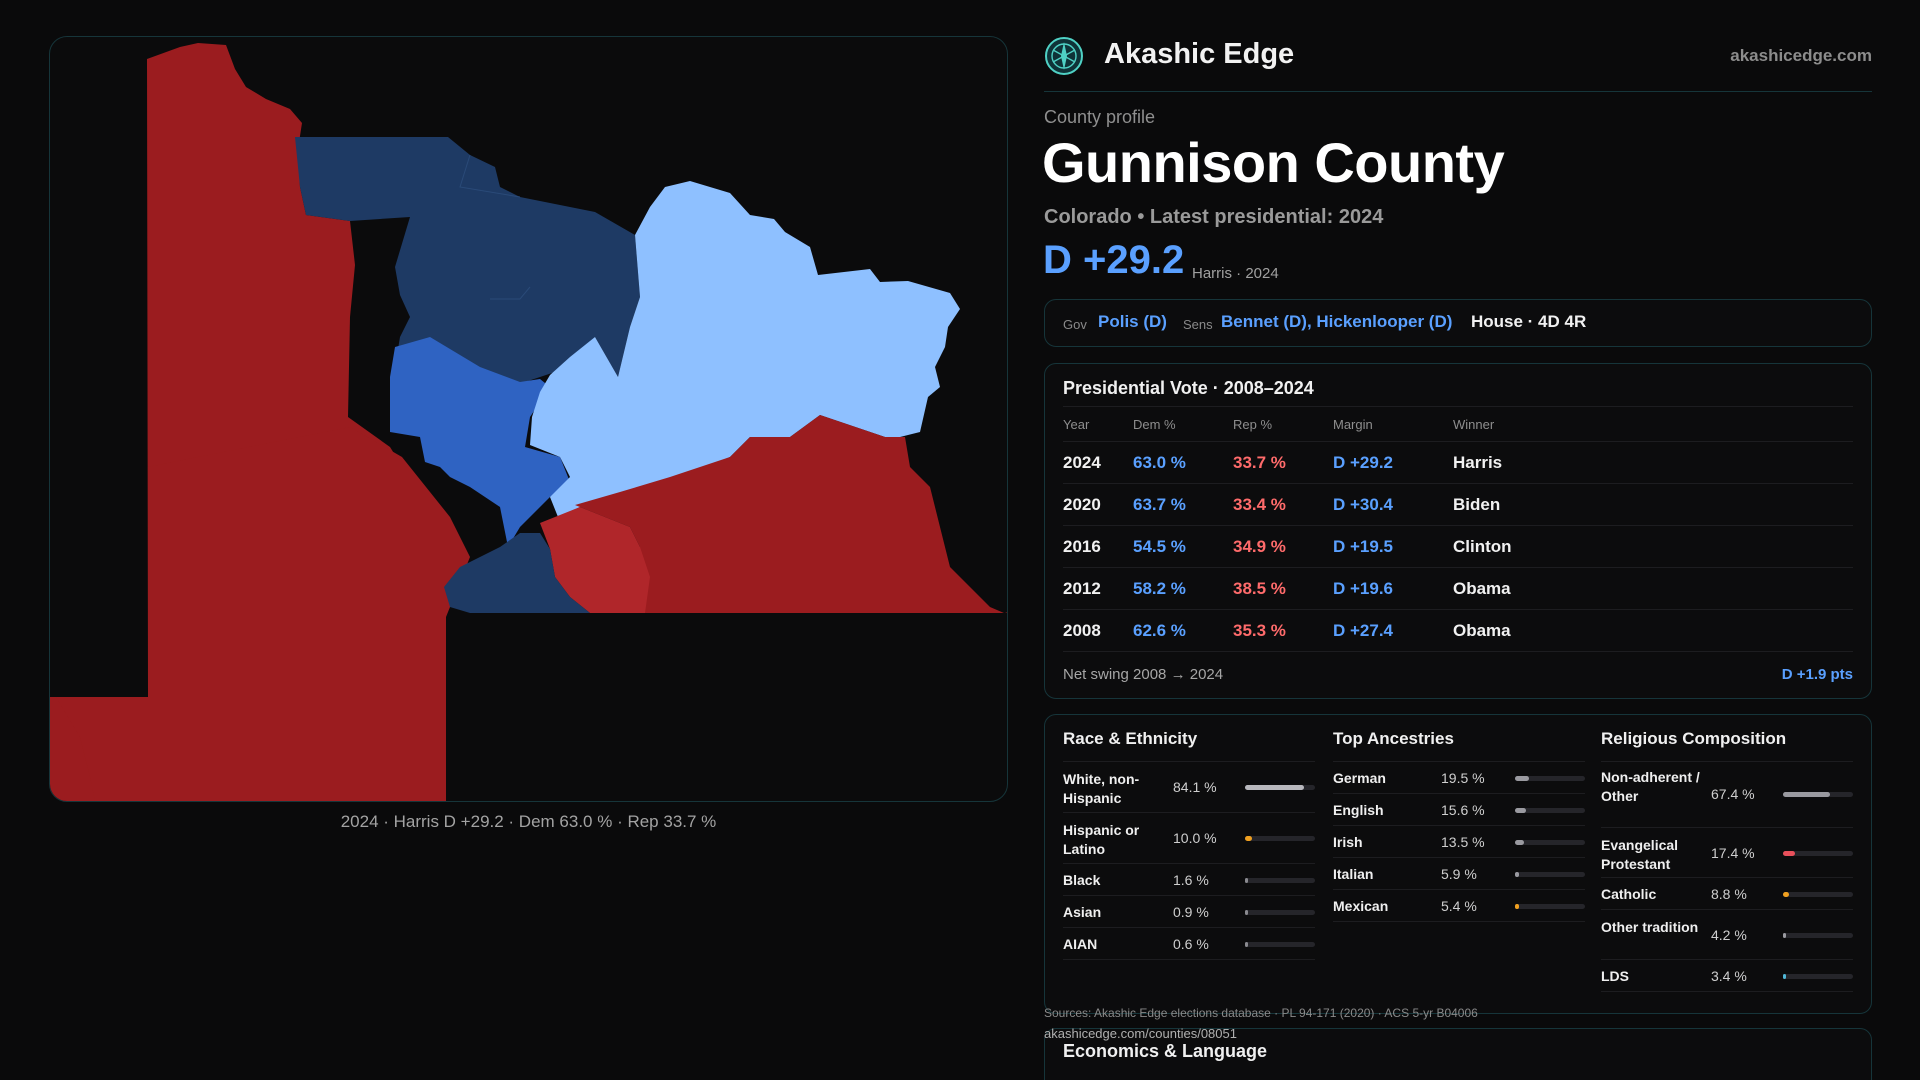 The width and height of the screenshot is (1920, 1080). What do you see at coordinates (1650, 786) in the screenshot?
I see `list-item-label: Non-adherent / Other` at bounding box center [1650, 786].